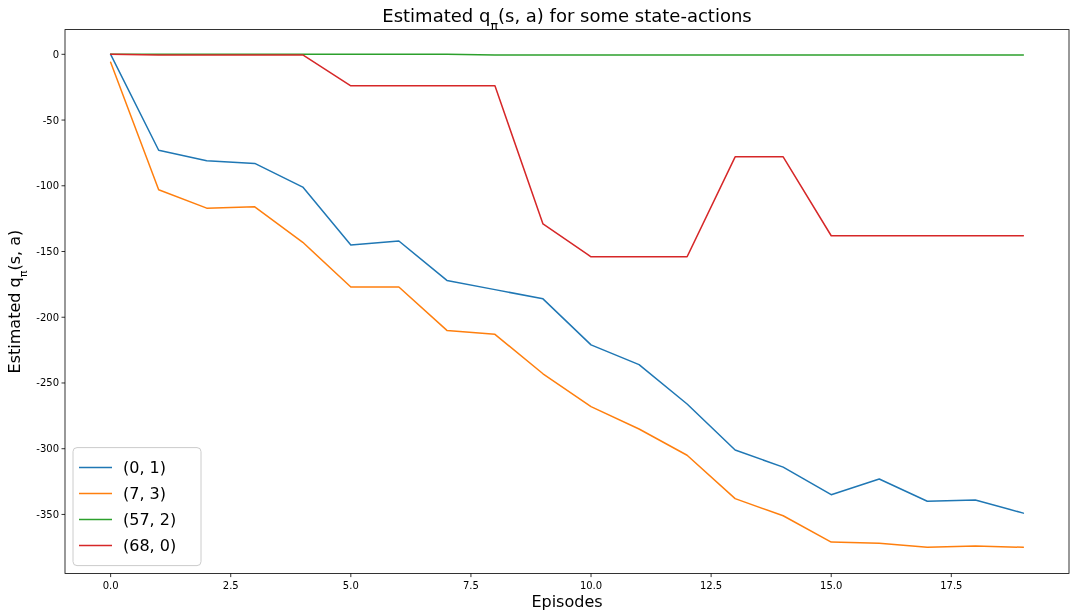 The image size is (1076, 616). What do you see at coordinates (110, 585) in the screenshot?
I see `x-tick-label: 0.0` at bounding box center [110, 585].